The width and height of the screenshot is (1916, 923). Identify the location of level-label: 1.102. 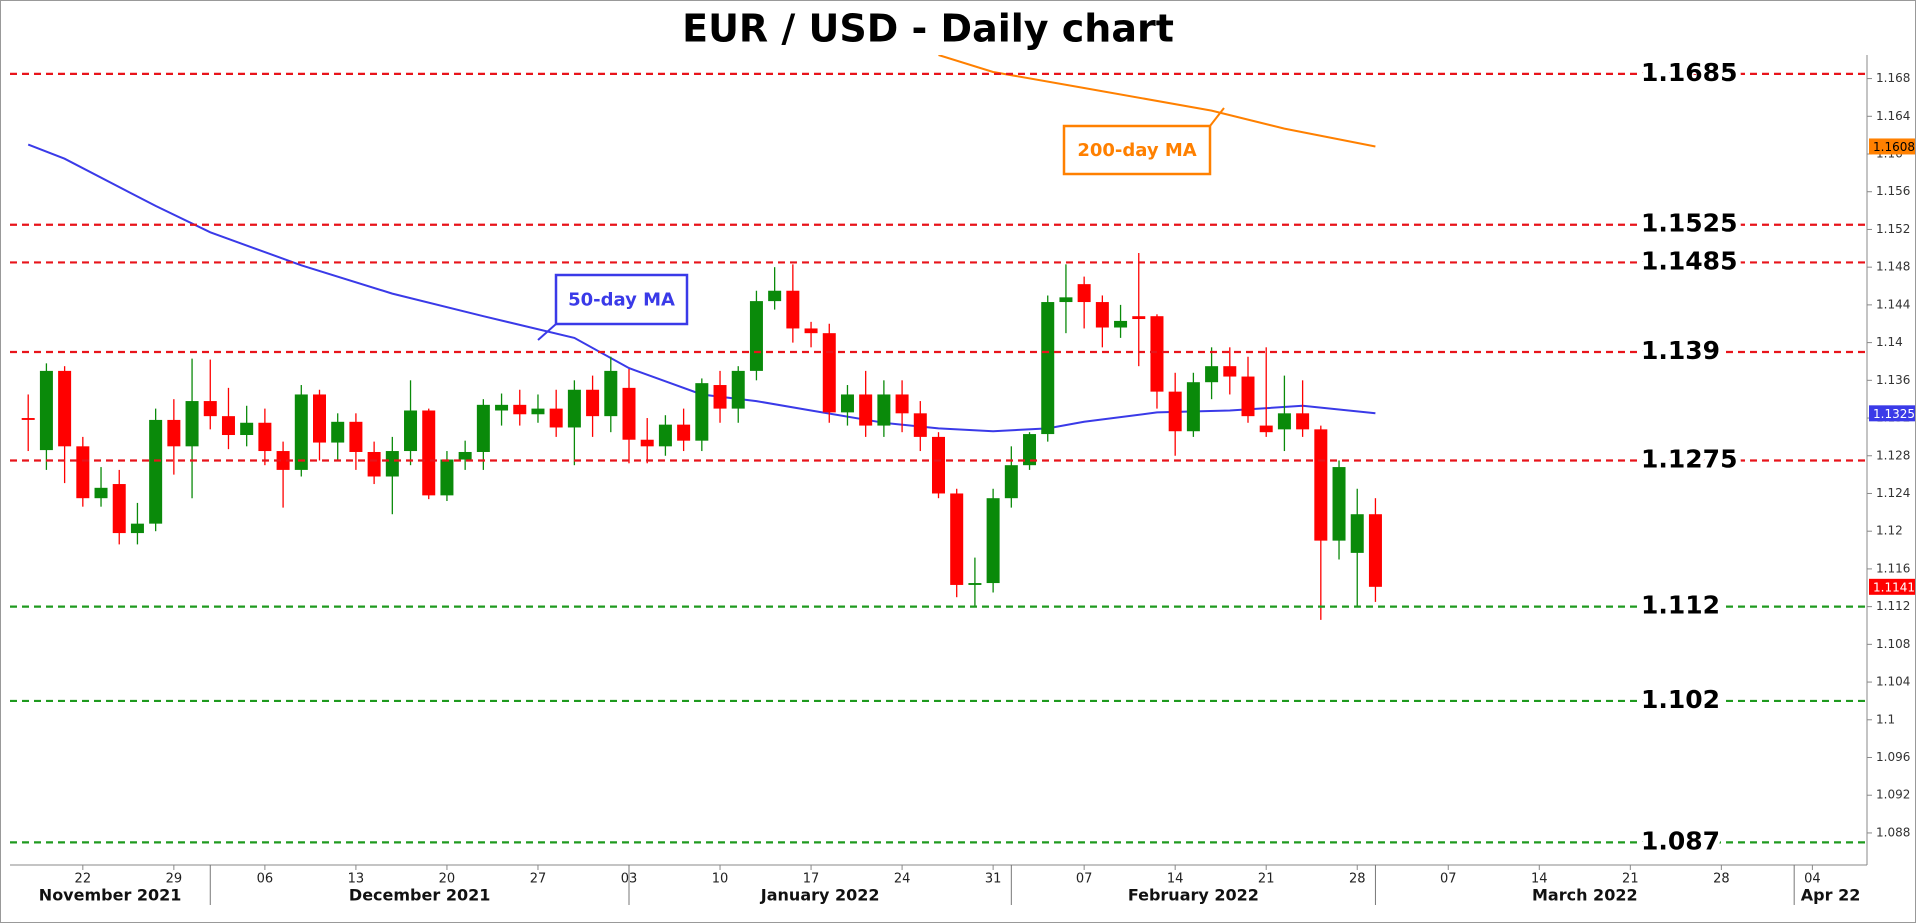
(1680, 699).